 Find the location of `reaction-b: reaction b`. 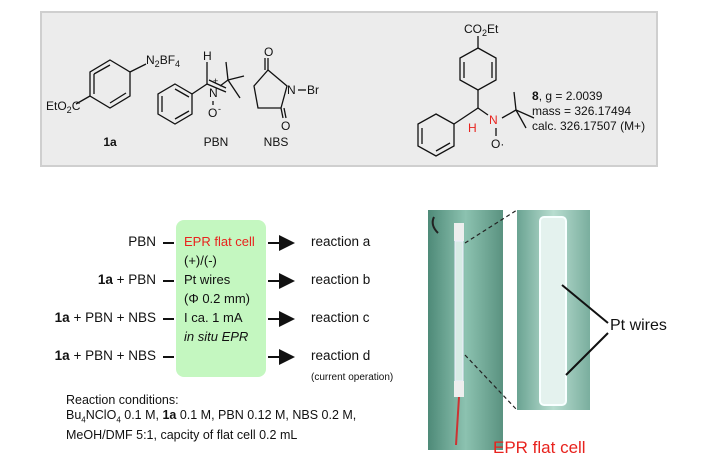

reaction-b: reaction b is located at coordinates (341, 279).